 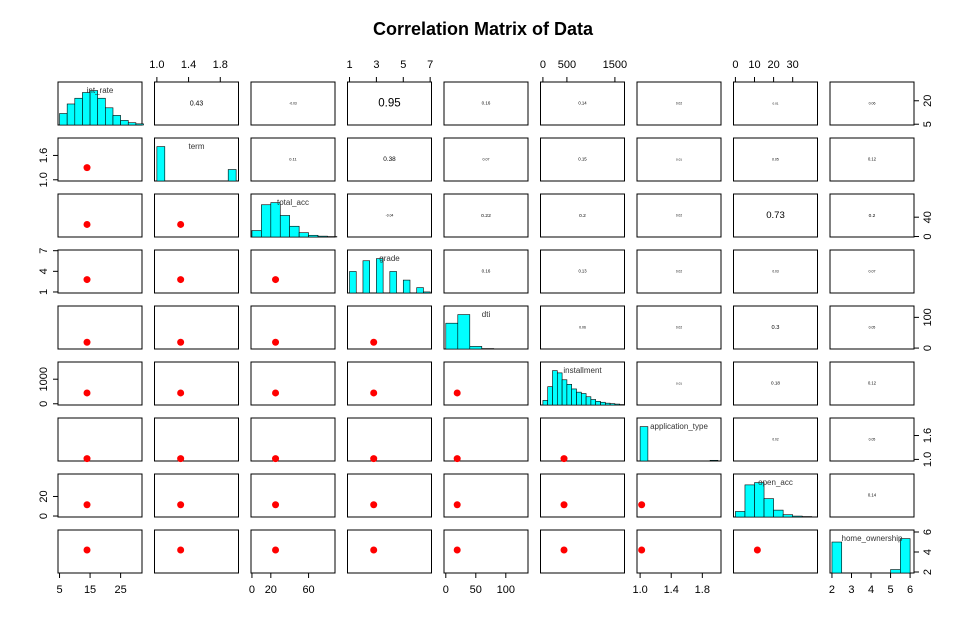 I want to click on variable-name: installment, so click(x=582, y=370).